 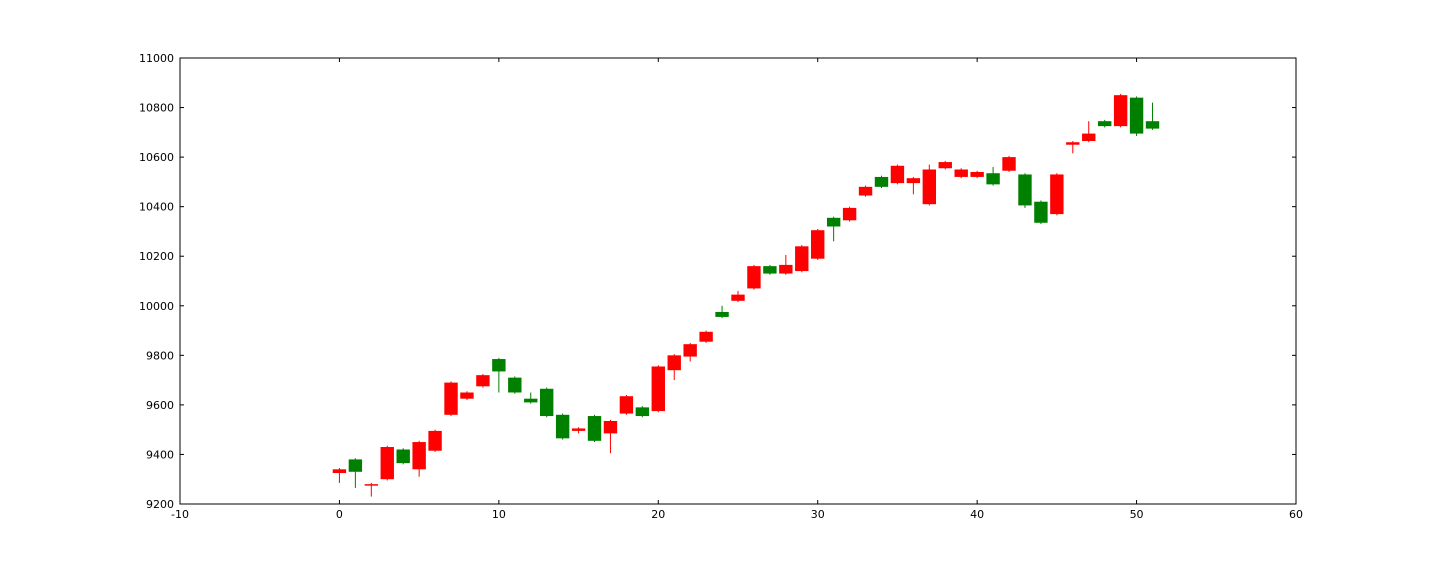 What do you see at coordinates (499, 514) in the screenshot?
I see `x-tick-label: 10` at bounding box center [499, 514].